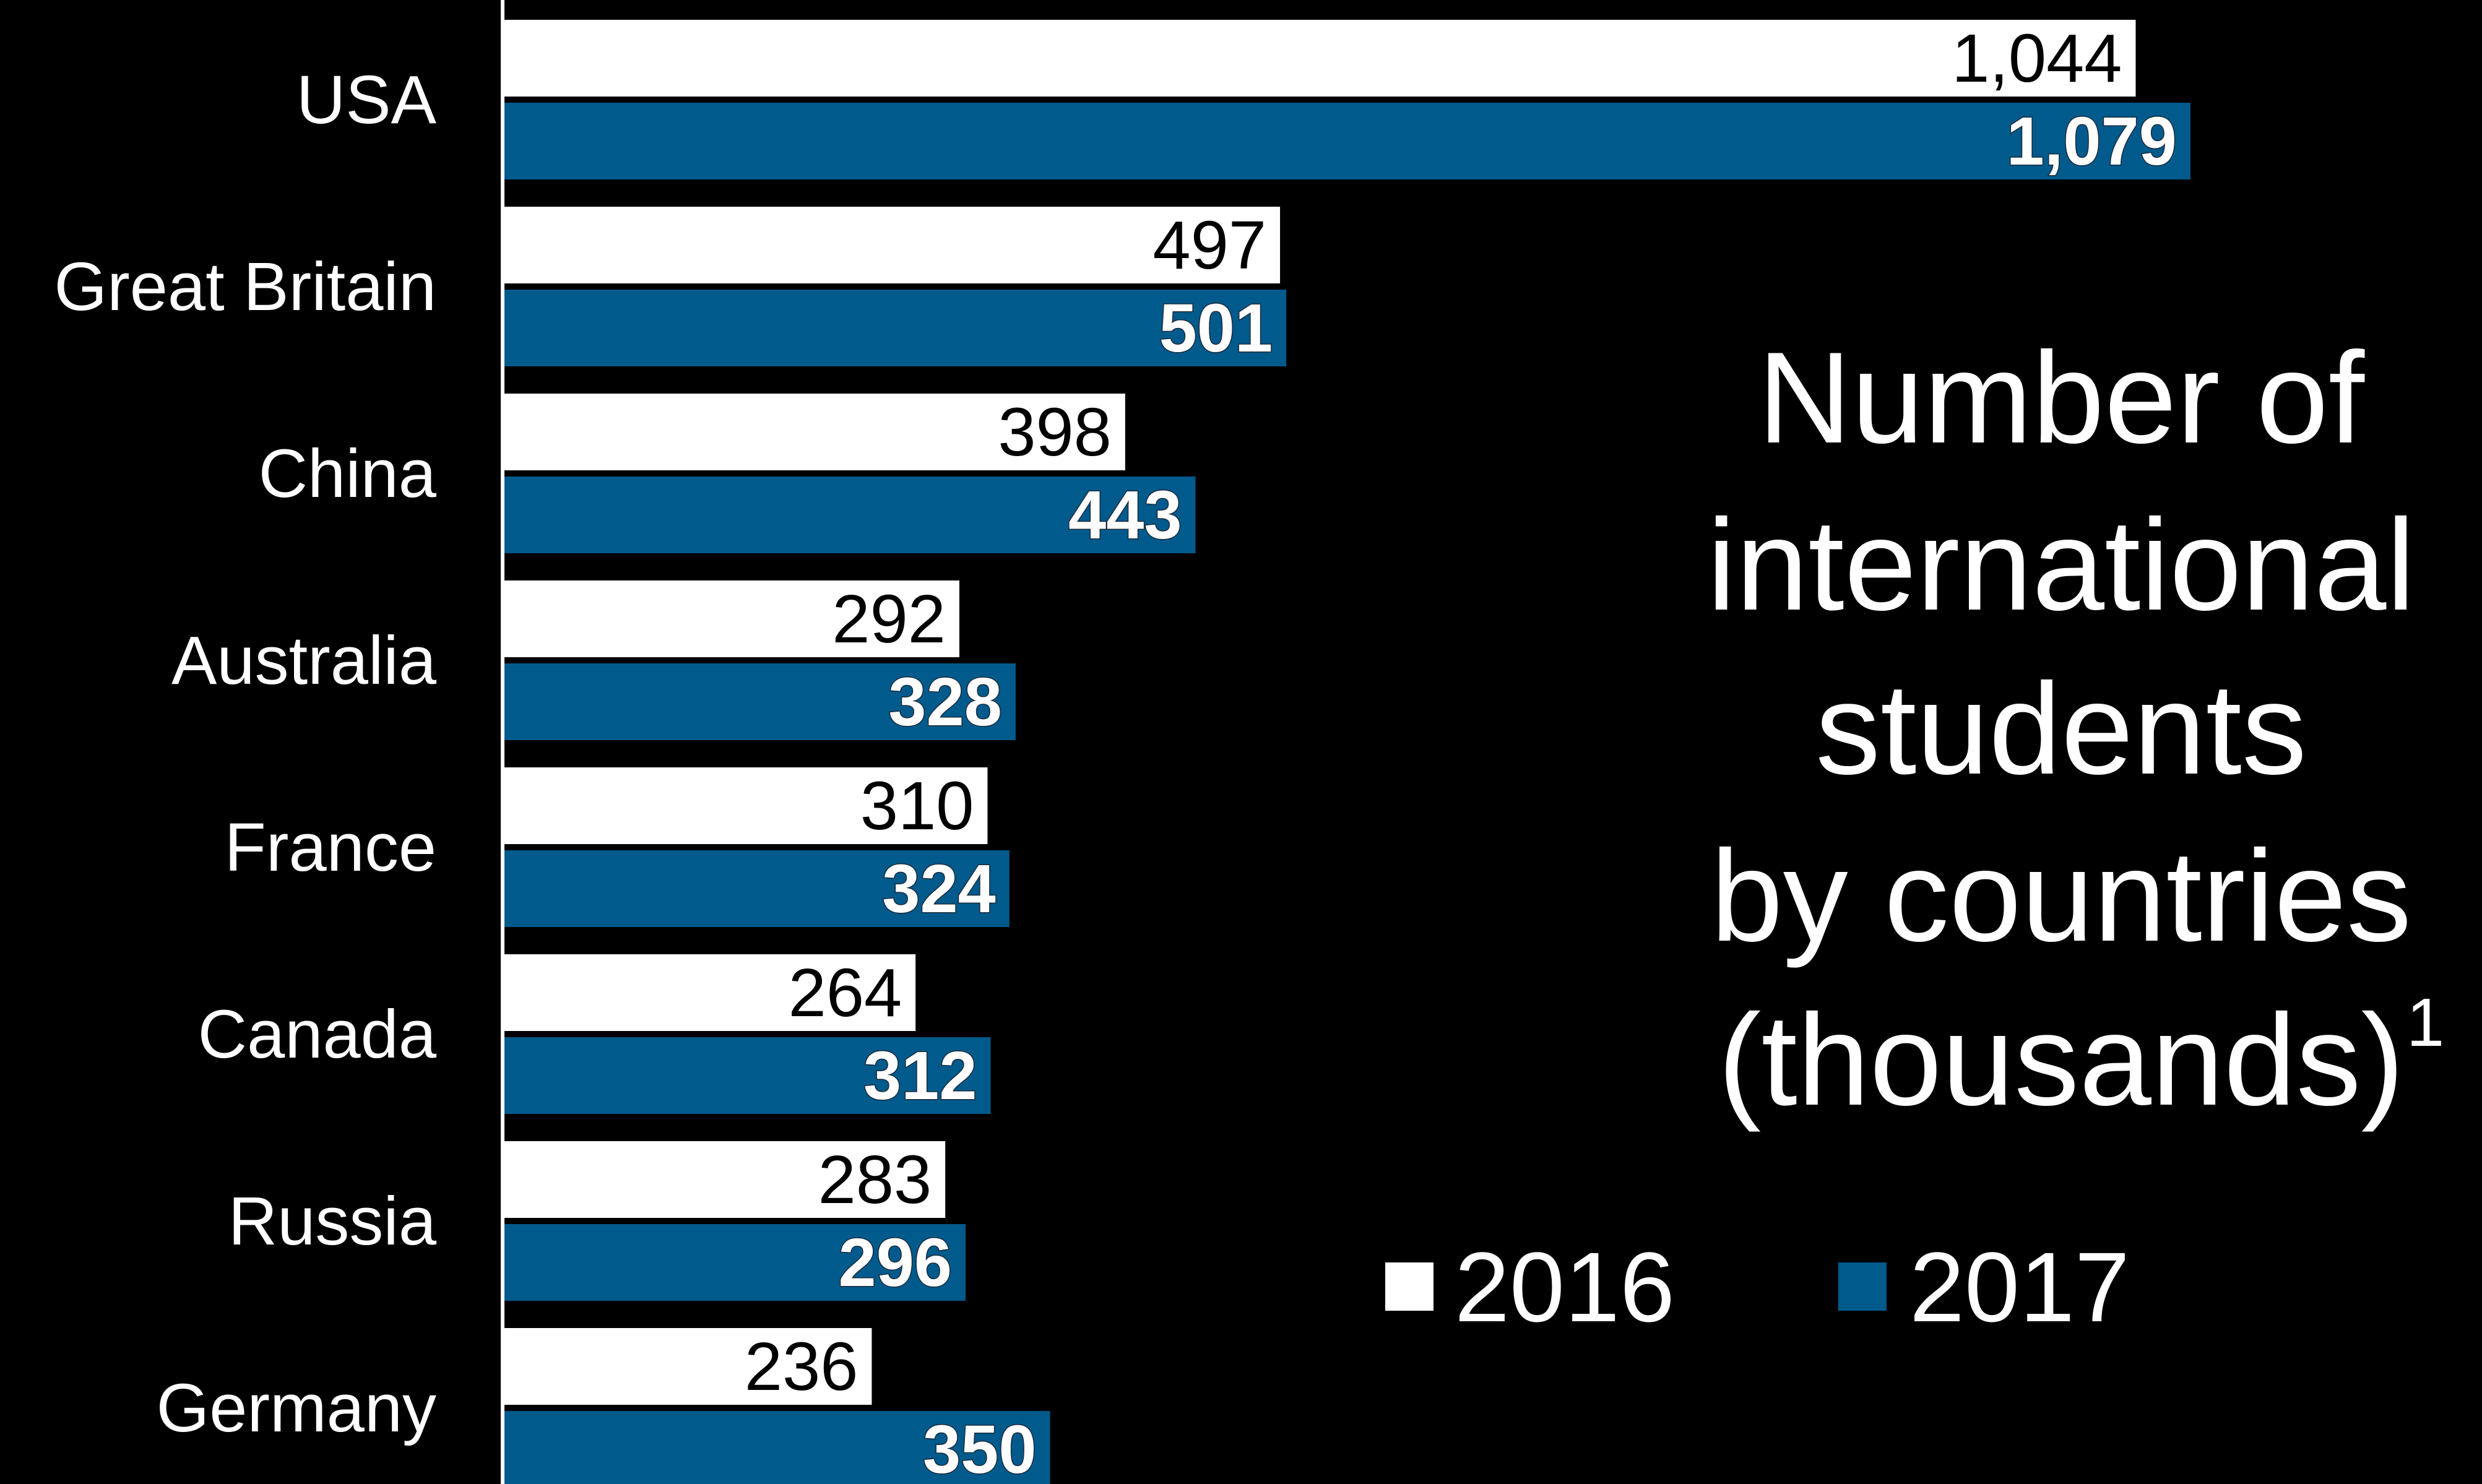 The width and height of the screenshot is (2482, 1484). What do you see at coordinates (332, 1221) in the screenshot?
I see `category-label-russia: Russia` at bounding box center [332, 1221].